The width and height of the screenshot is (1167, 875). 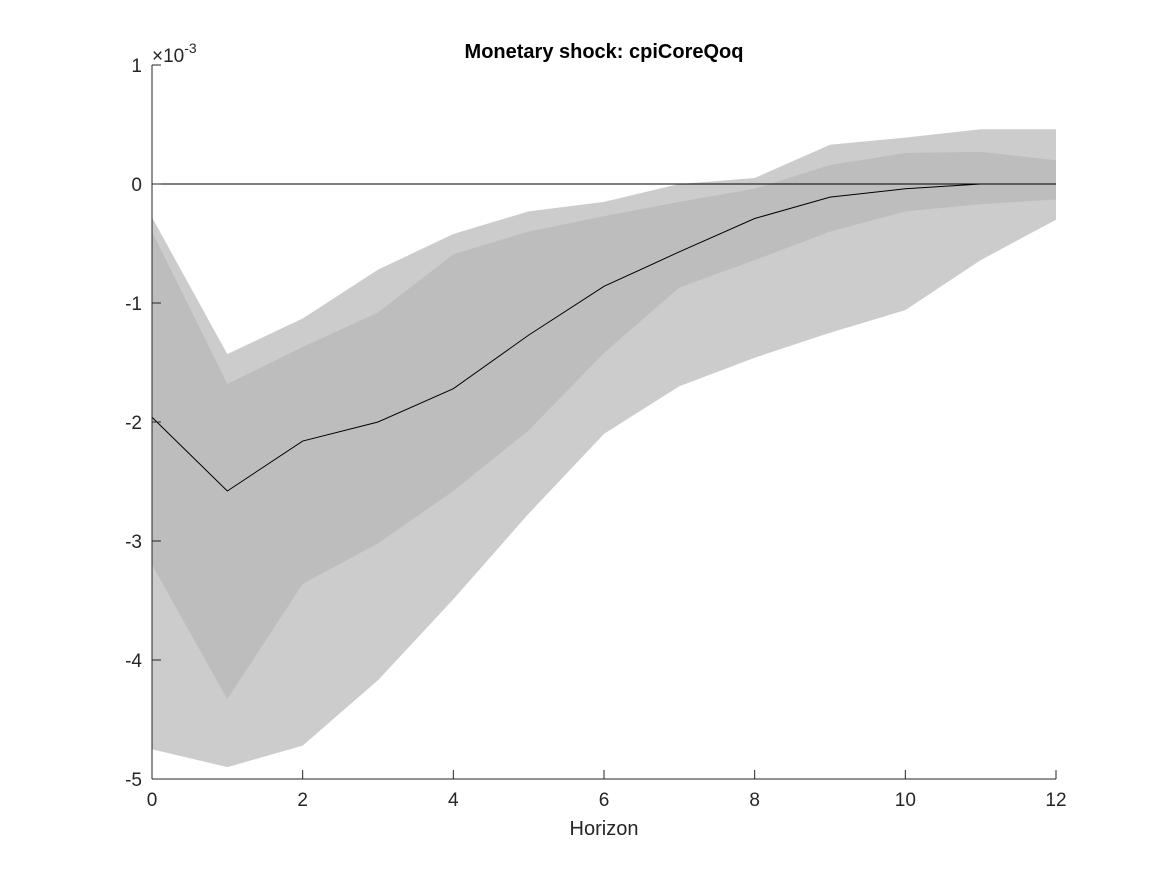 What do you see at coordinates (190, 48) in the screenshot?
I see `y-exponent-power: -3` at bounding box center [190, 48].